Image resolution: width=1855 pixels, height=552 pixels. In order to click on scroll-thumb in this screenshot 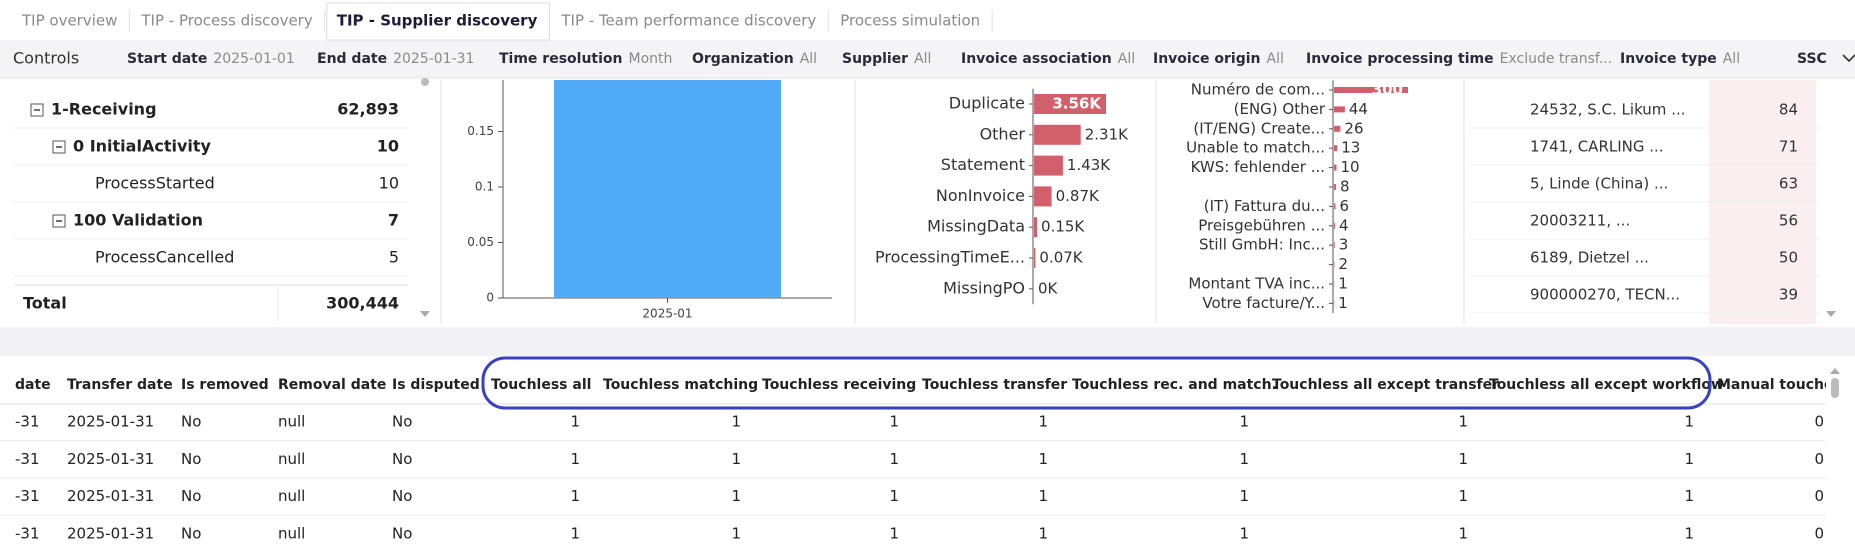, I will do `click(425, 82)`.